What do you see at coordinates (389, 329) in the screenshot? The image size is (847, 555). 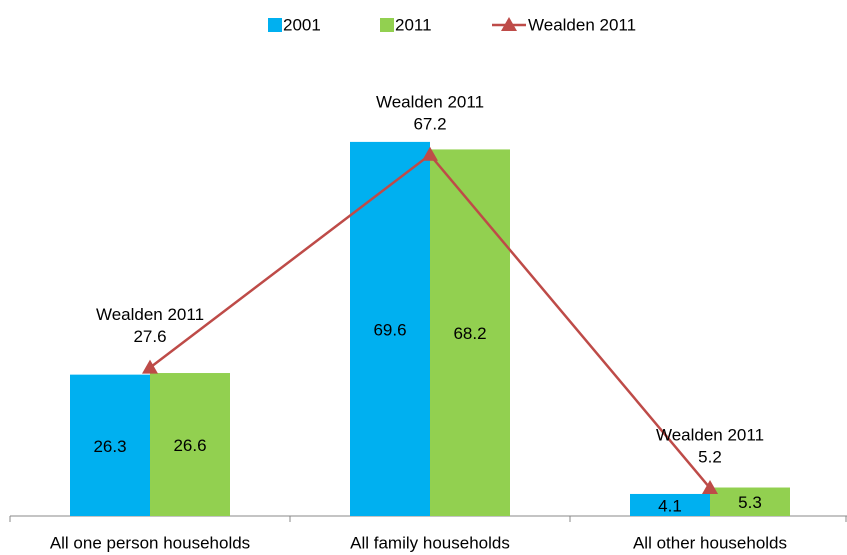 I see `data-label: 69.6` at bounding box center [389, 329].